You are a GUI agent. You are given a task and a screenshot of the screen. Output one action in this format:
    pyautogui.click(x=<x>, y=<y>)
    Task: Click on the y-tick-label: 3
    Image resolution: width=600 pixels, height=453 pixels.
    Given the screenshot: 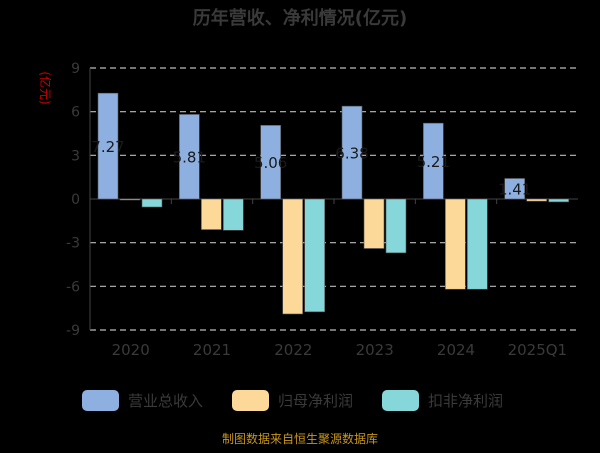 What is the action you would take?
    pyautogui.click(x=75, y=156)
    